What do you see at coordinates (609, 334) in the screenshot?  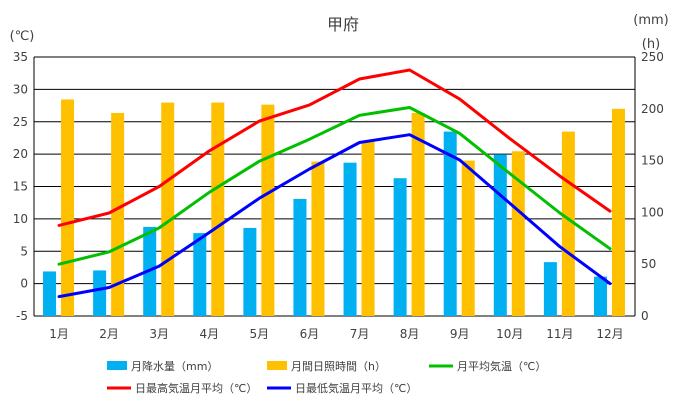 I see `x-axis-tick-label: 12月` at bounding box center [609, 334].